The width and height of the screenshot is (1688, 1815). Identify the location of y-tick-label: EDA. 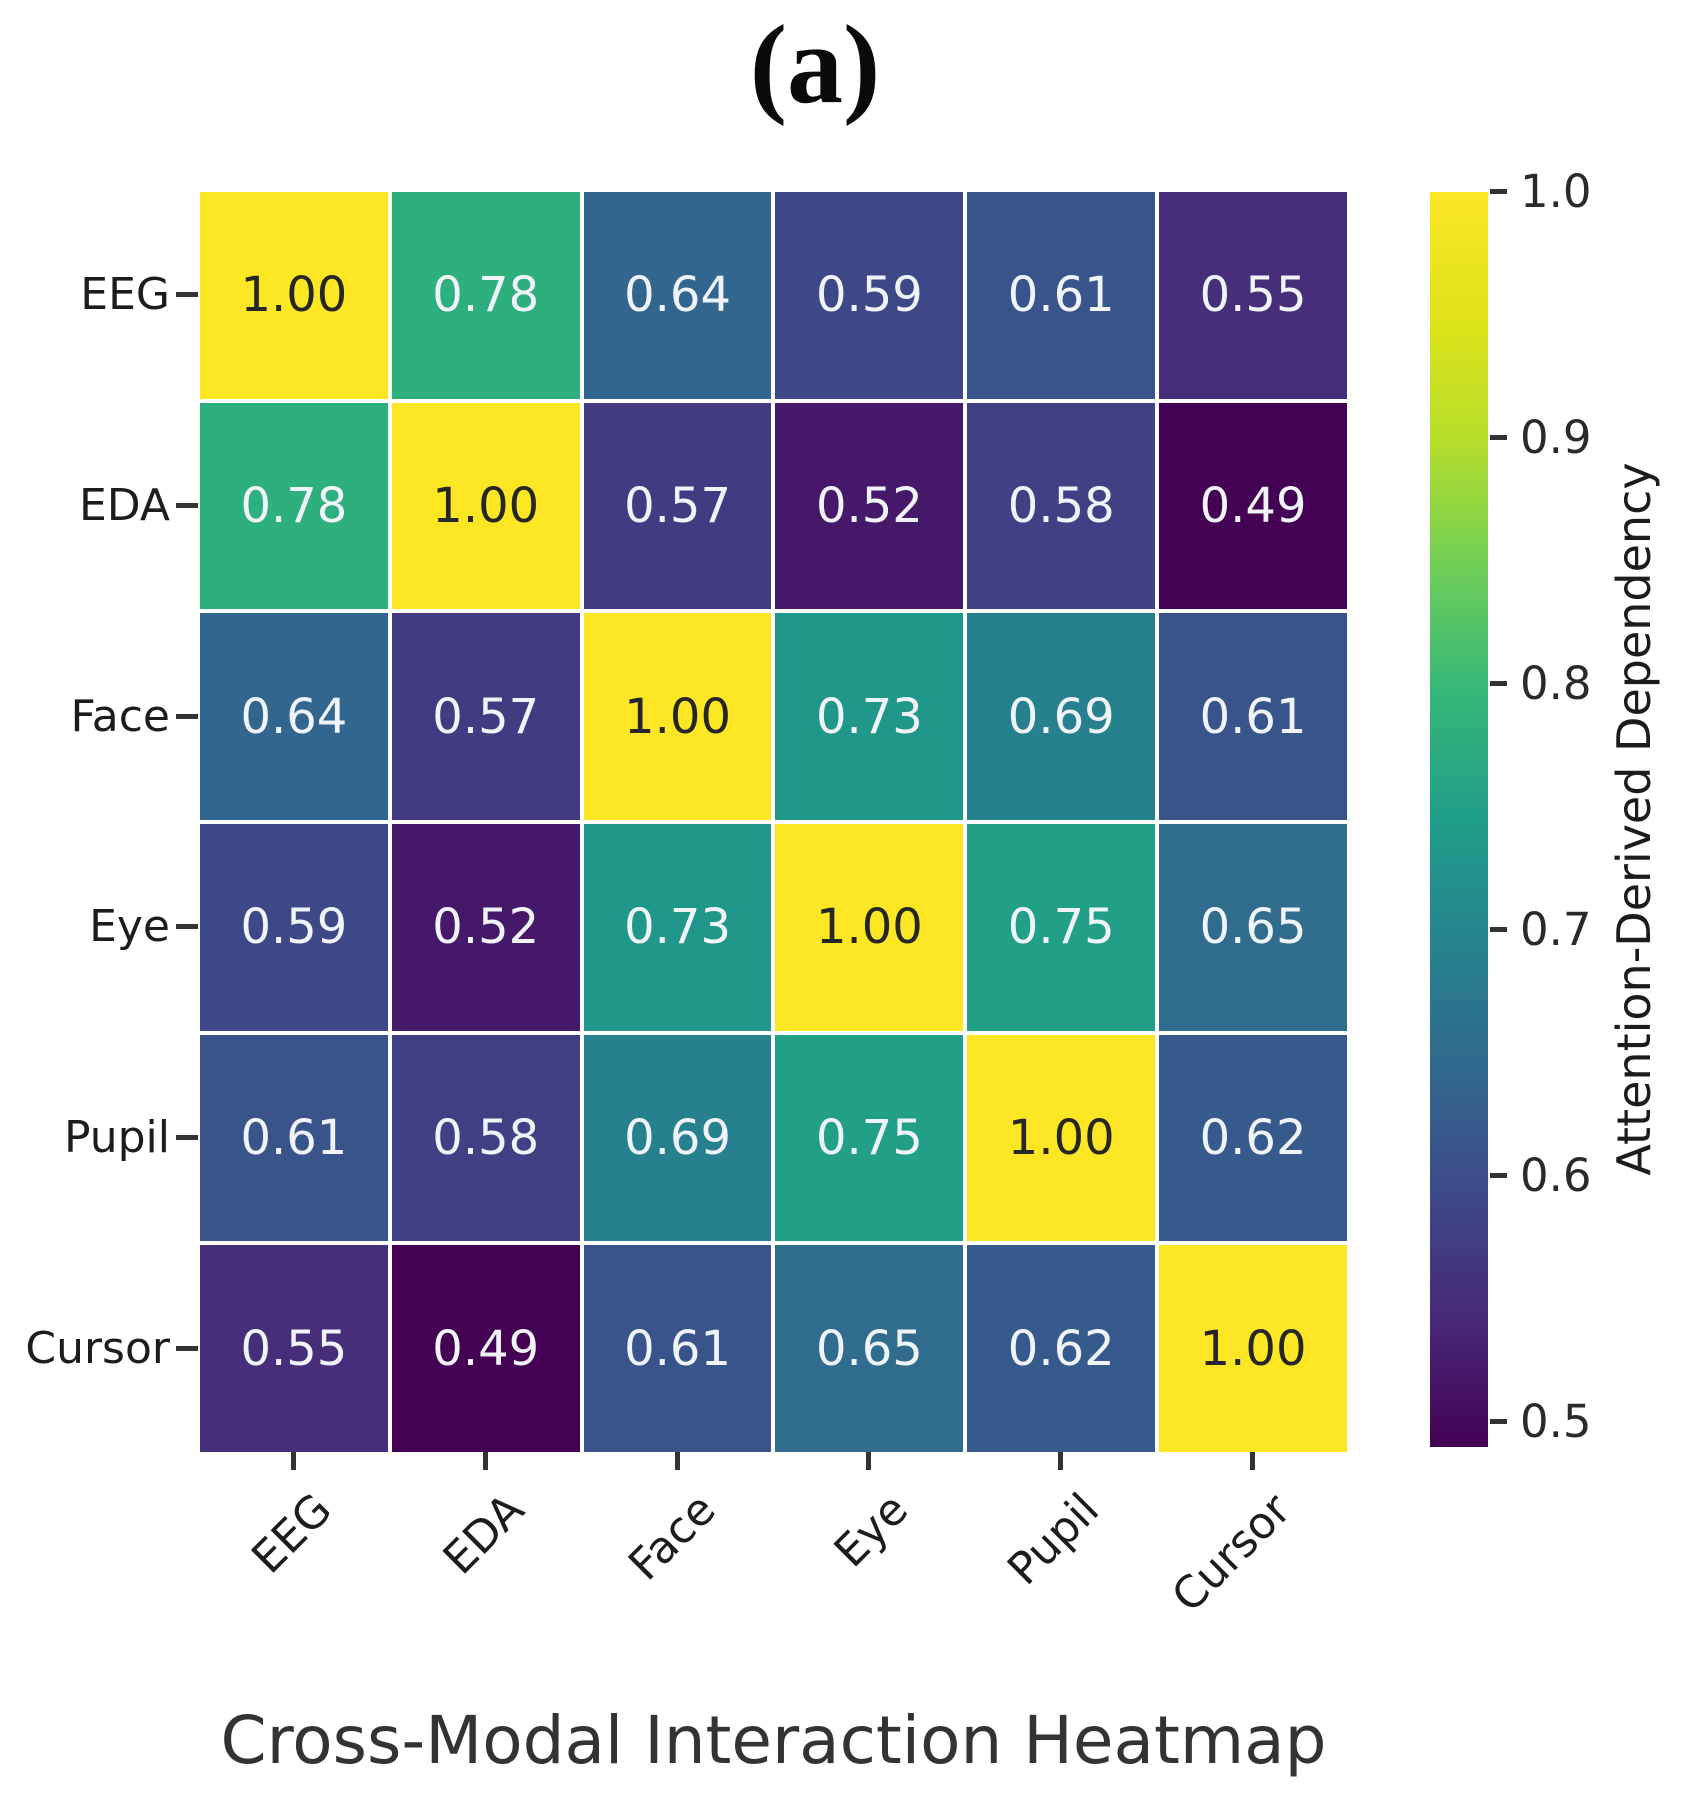
(124, 505).